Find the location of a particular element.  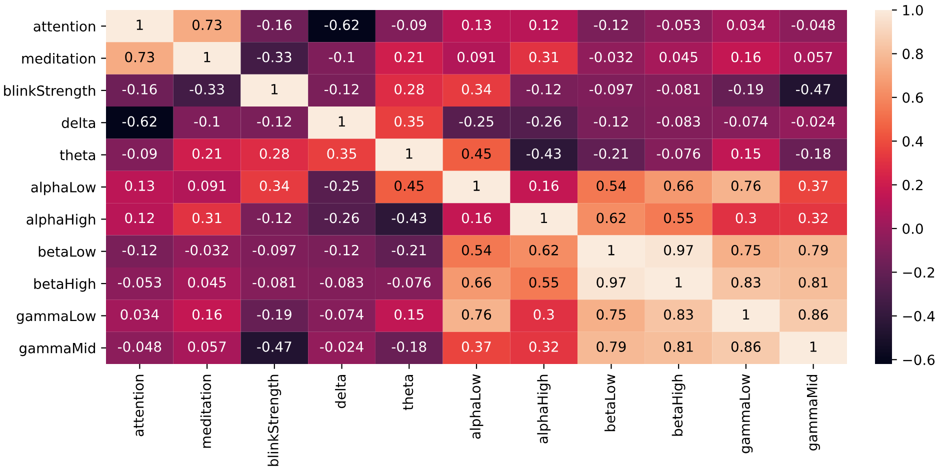

data-label: -0.053 is located at coordinates (678, 25).